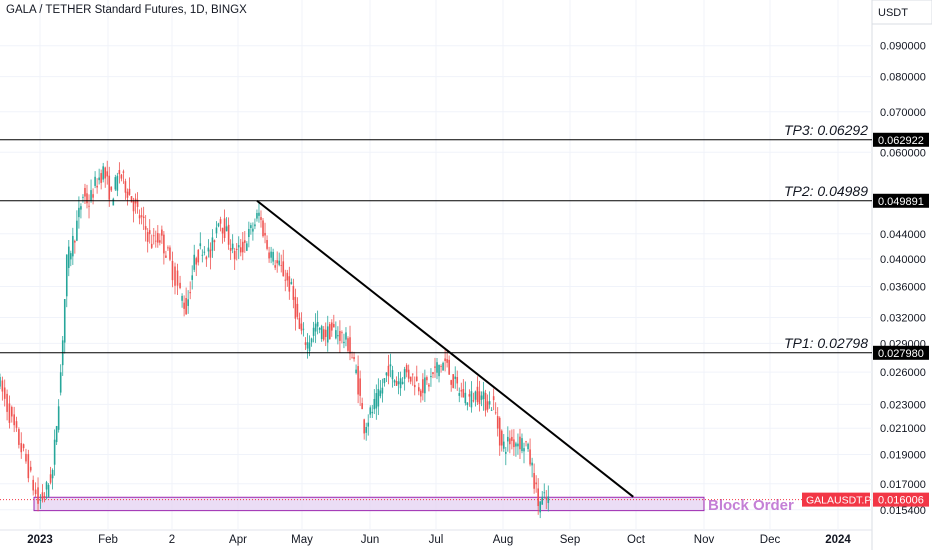 The image size is (932, 555). What do you see at coordinates (903, 78) in the screenshot?
I see `price-tick-label: 0.080000` at bounding box center [903, 78].